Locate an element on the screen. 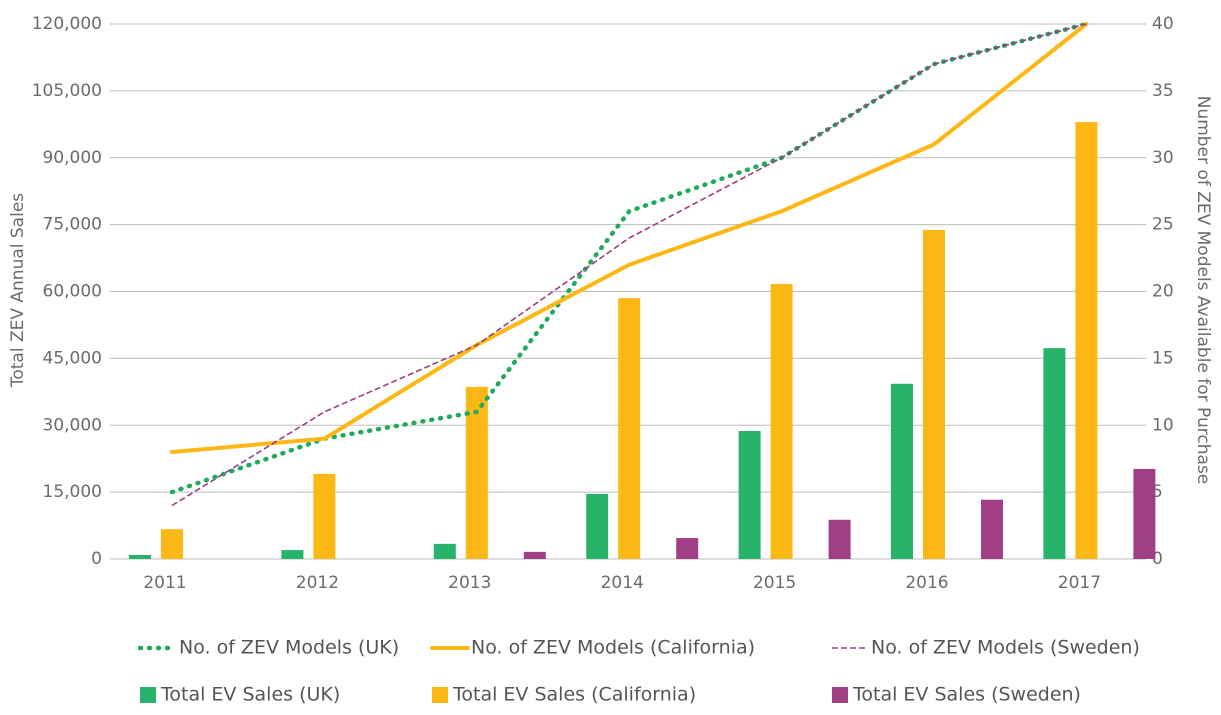  y2-tick-label: 35 is located at coordinates (1163, 91).